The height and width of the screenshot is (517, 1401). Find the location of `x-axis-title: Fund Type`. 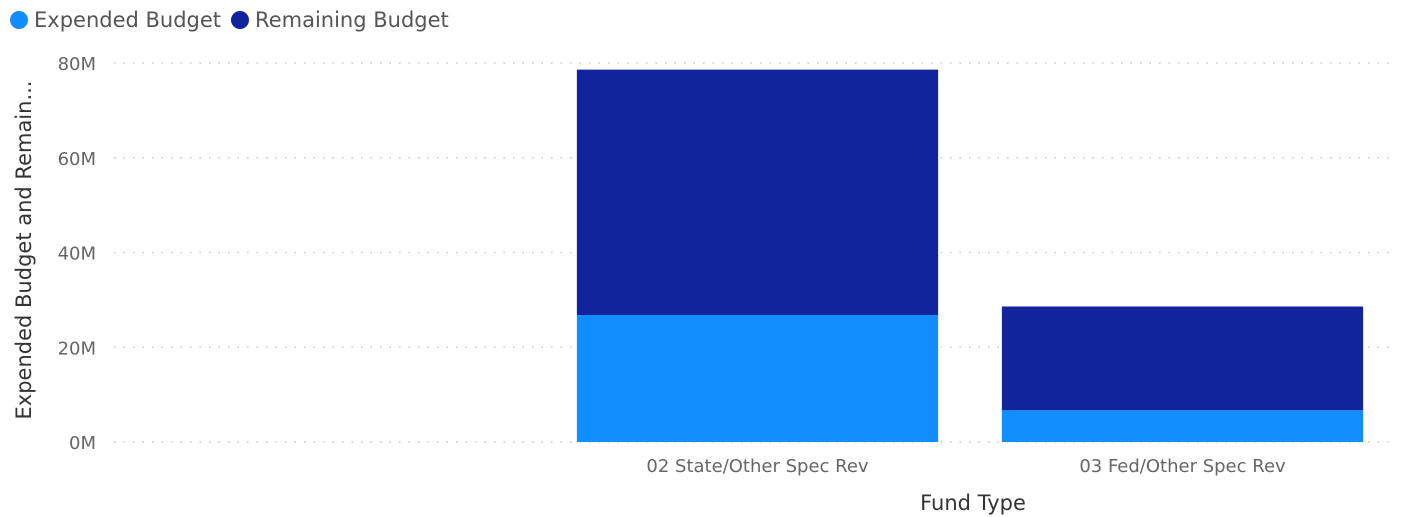

x-axis-title: Fund Type is located at coordinates (973, 503).